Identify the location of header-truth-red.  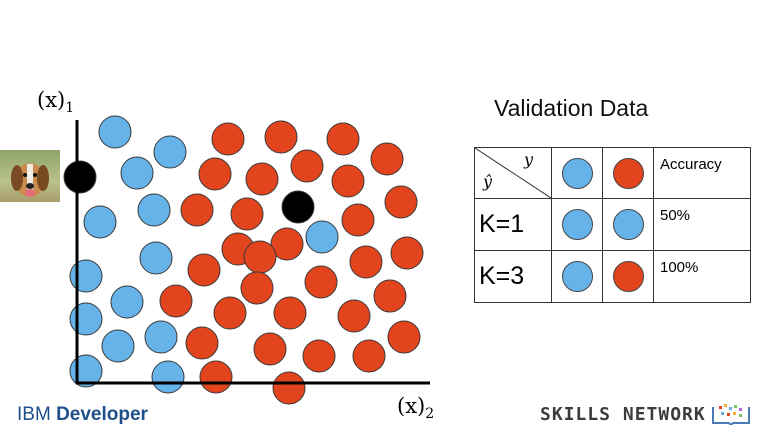
(628, 173).